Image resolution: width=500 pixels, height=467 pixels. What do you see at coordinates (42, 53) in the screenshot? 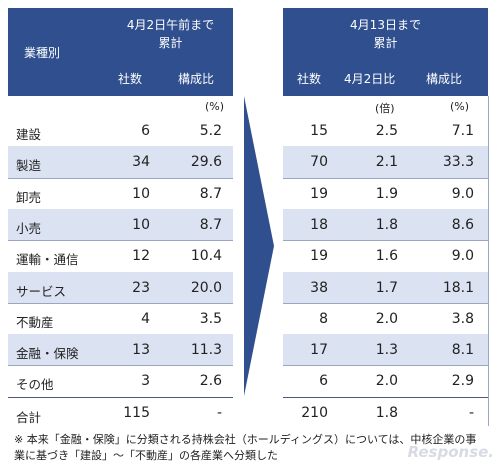
I see `row-header-industry: 業種別` at bounding box center [42, 53].